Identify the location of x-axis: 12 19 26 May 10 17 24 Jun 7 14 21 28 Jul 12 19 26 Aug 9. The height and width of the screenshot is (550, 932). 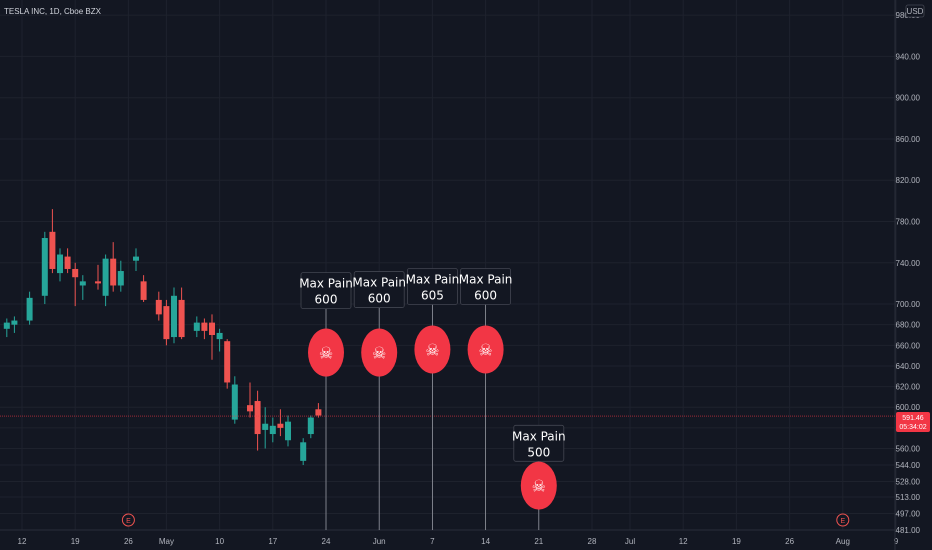
(449, 537).